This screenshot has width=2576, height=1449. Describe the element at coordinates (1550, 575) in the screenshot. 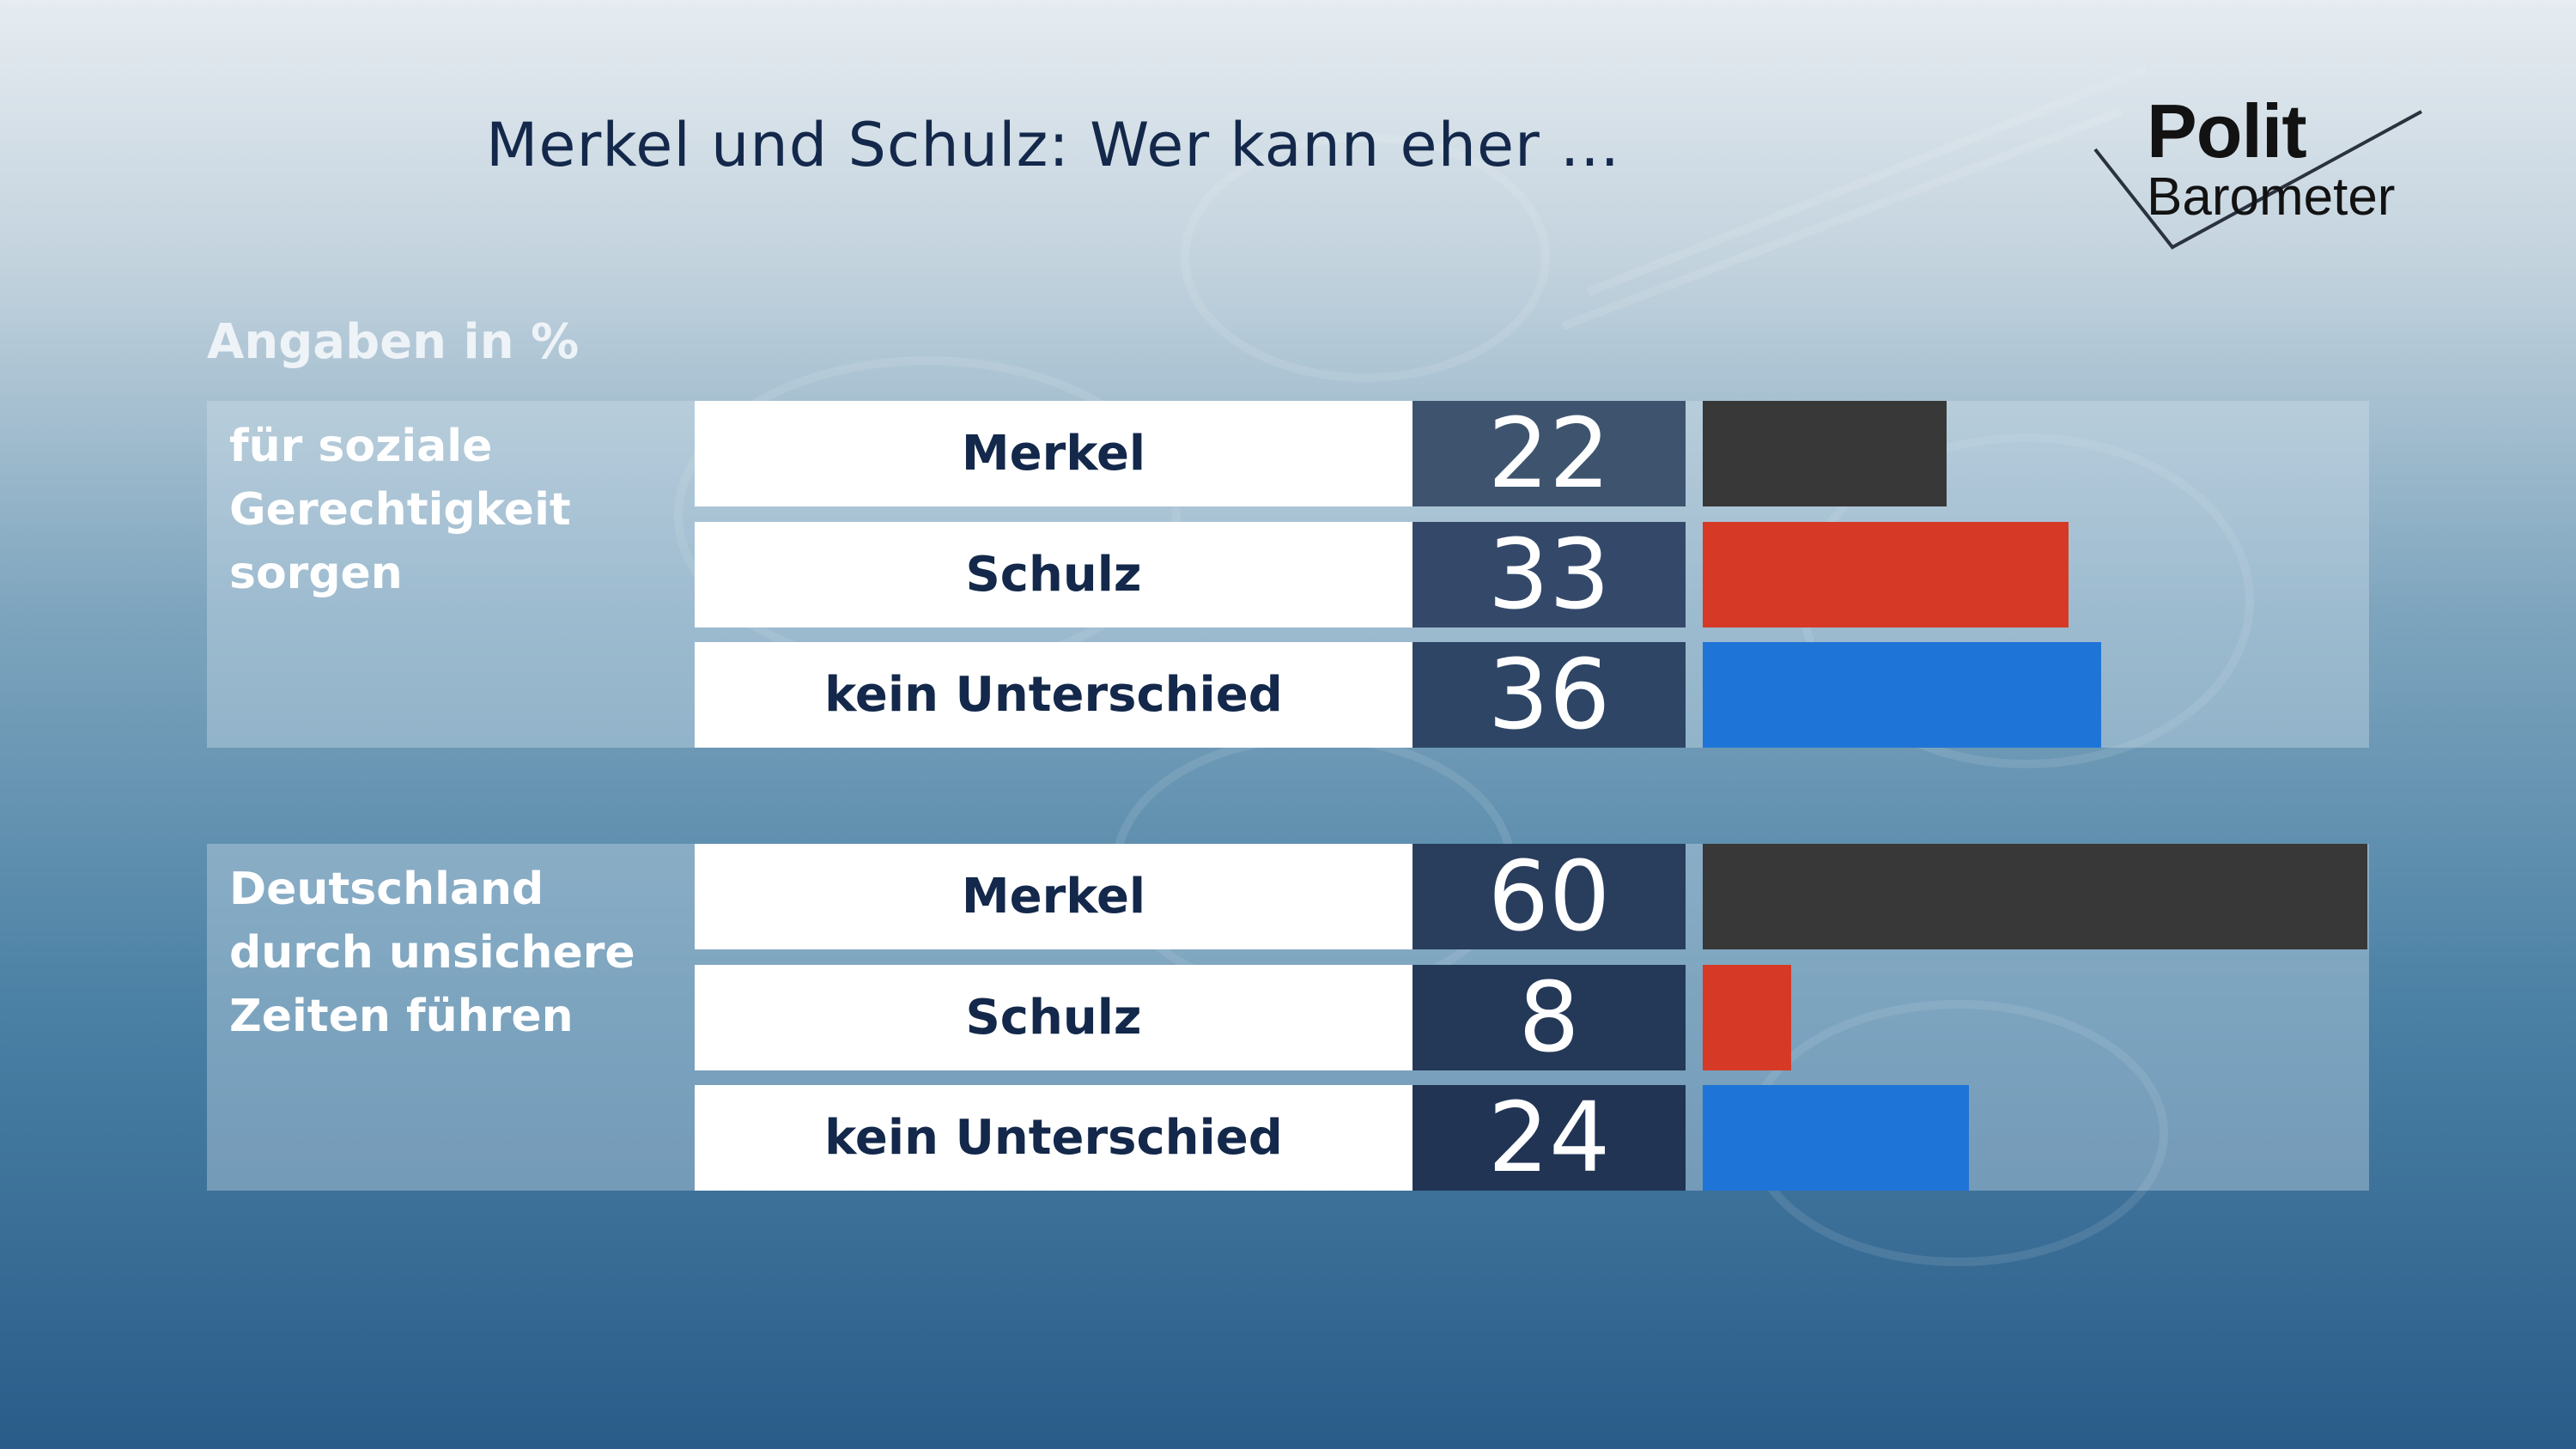

I see `value-label: 33` at that location.